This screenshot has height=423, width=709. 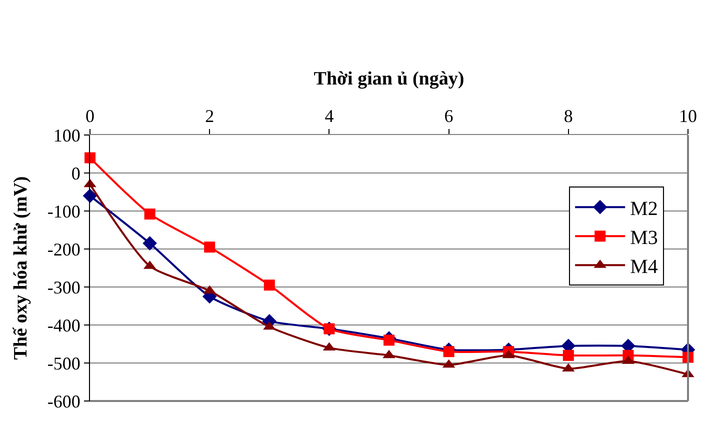 What do you see at coordinates (63, 211) in the screenshot?
I see `y-tick-label: -100` at bounding box center [63, 211].